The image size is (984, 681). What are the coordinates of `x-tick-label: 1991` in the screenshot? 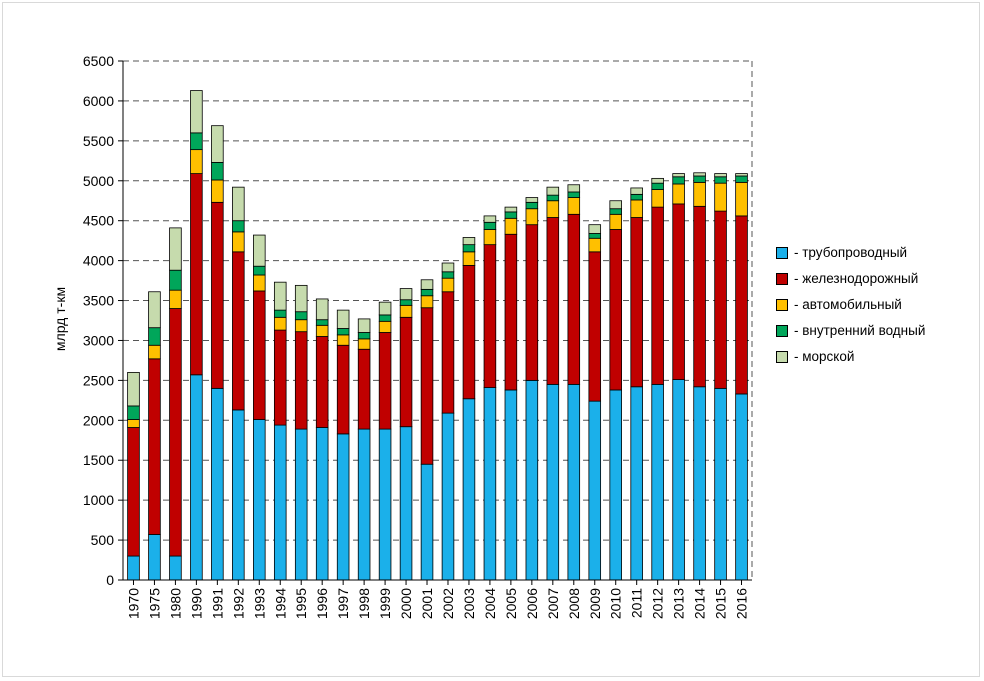 It's located at (217, 603).